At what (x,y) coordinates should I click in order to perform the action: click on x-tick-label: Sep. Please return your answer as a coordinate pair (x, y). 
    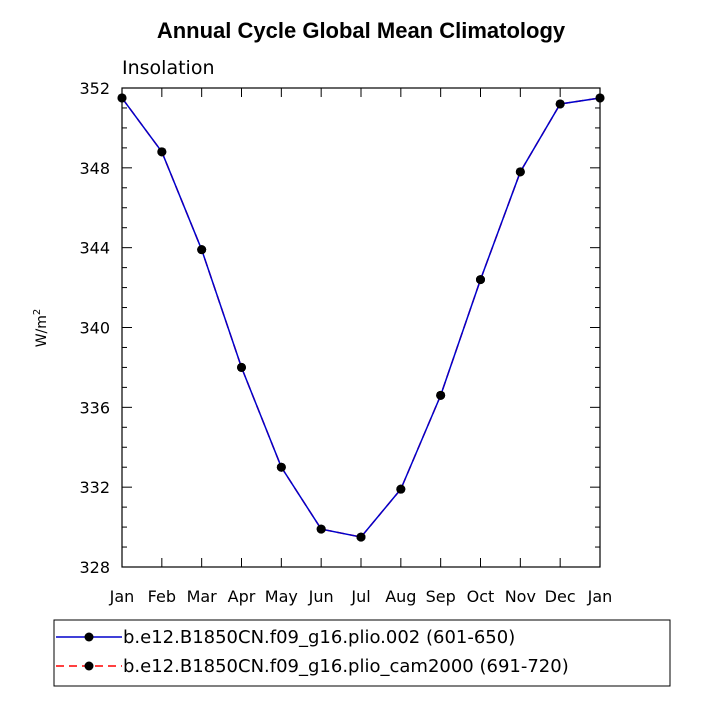
    Looking at the image, I should click on (441, 596).